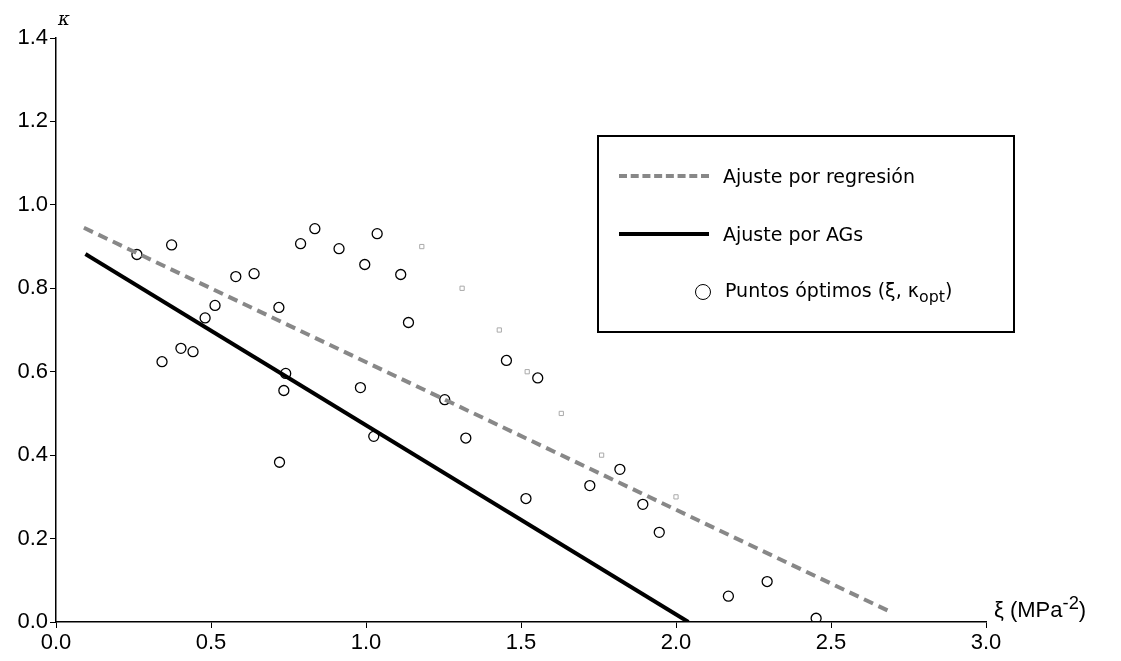 Image resolution: width=1121 pixels, height=661 pixels. Describe the element at coordinates (64, 18) in the screenshot. I see `y-axis-title: κ` at that location.